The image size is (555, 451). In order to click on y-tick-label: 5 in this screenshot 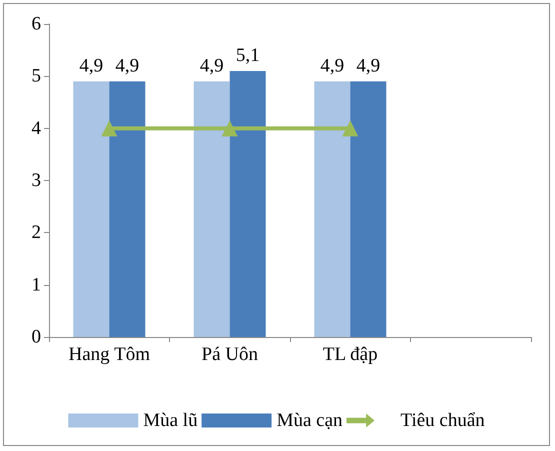, I will do `click(36, 76)`.